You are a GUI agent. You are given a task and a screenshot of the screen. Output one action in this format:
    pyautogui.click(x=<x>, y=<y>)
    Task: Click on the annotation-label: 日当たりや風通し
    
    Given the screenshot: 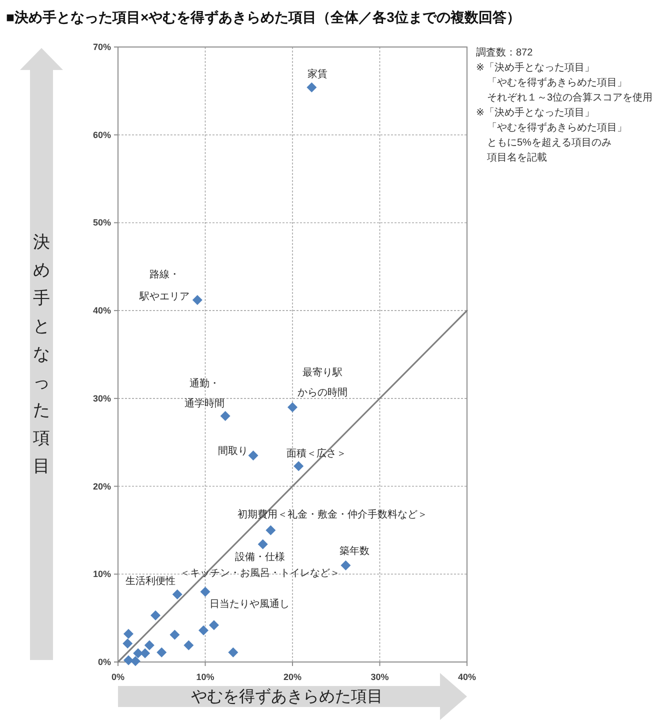 What is the action you would take?
    pyautogui.click(x=249, y=604)
    